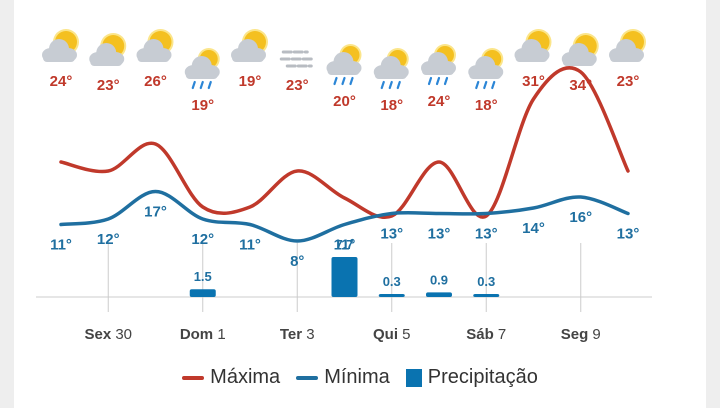  What do you see at coordinates (404, 334) in the screenshot?
I see `x-tick-daynum: 5` at bounding box center [404, 334].